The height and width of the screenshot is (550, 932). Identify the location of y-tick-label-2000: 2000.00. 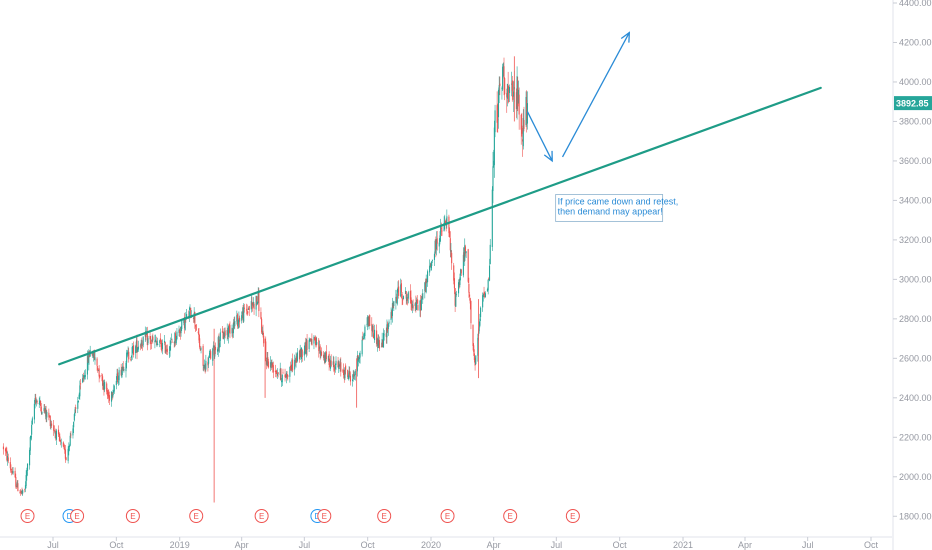
(915, 477).